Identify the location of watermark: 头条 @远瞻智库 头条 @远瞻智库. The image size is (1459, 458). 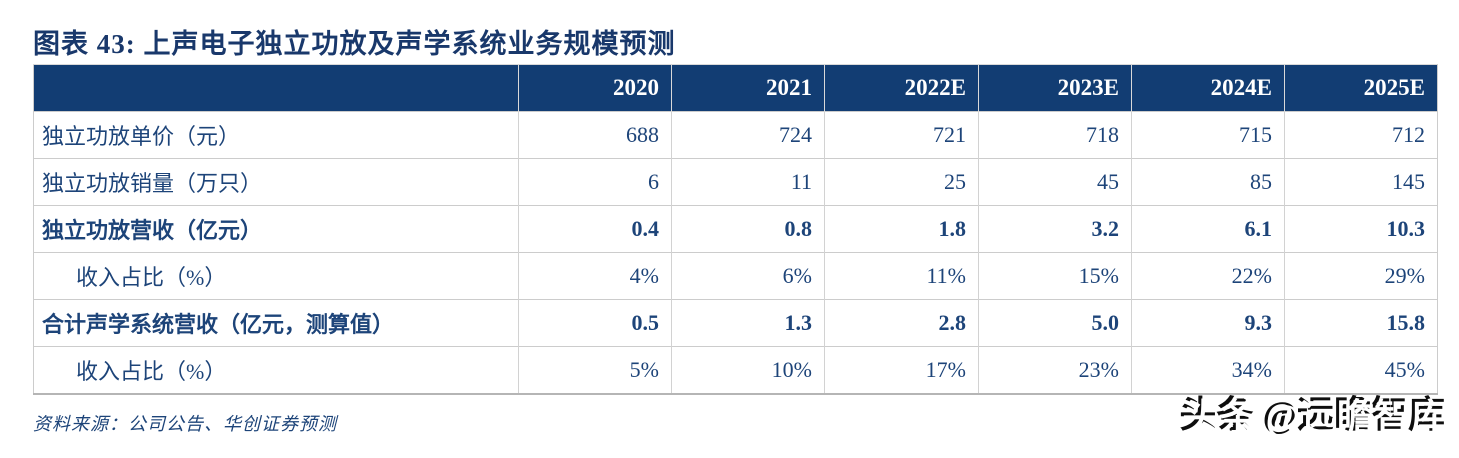
(1313, 417).